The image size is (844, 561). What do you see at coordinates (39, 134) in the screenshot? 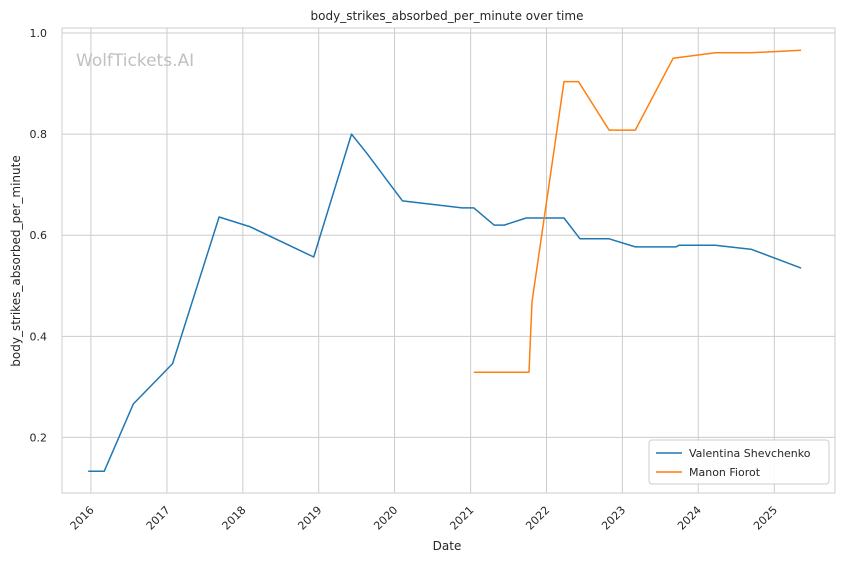
I see `y-tick-label: 0.8` at bounding box center [39, 134].